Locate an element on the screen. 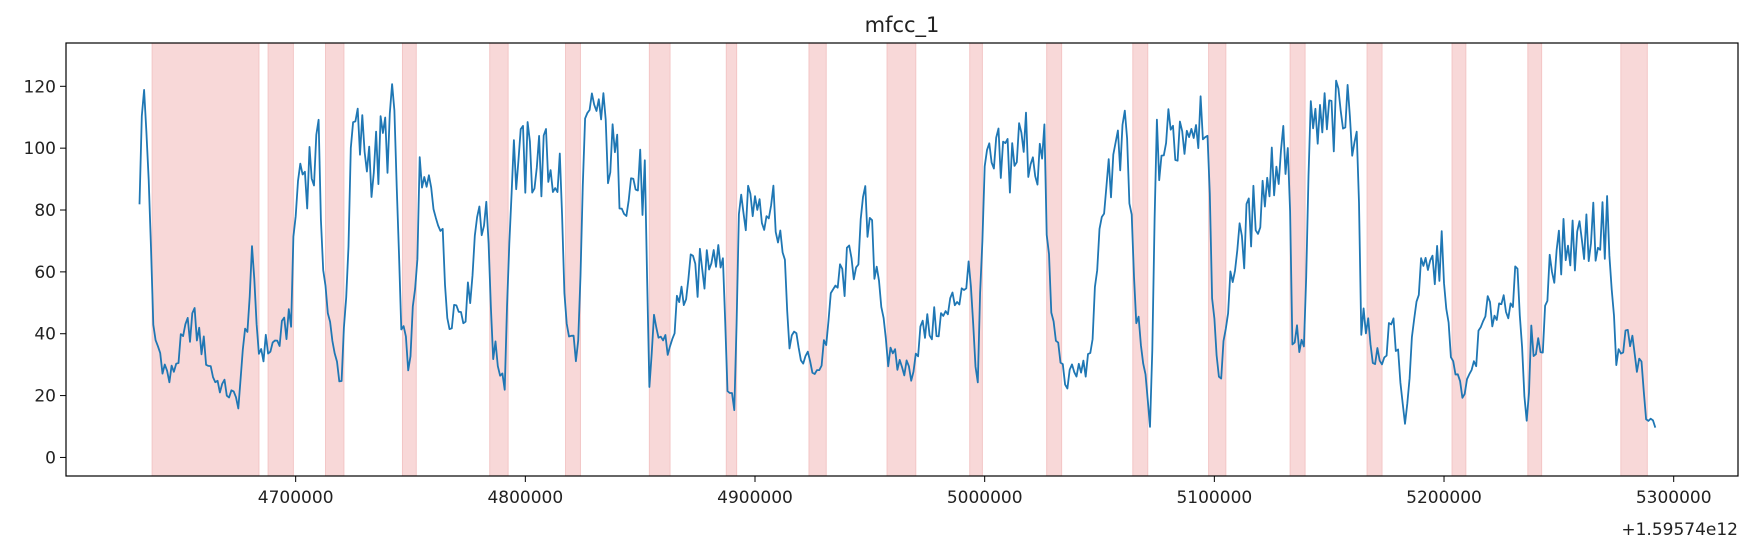 The height and width of the screenshot is (556, 1750). x-tick-label: 4700000 is located at coordinates (296, 498).